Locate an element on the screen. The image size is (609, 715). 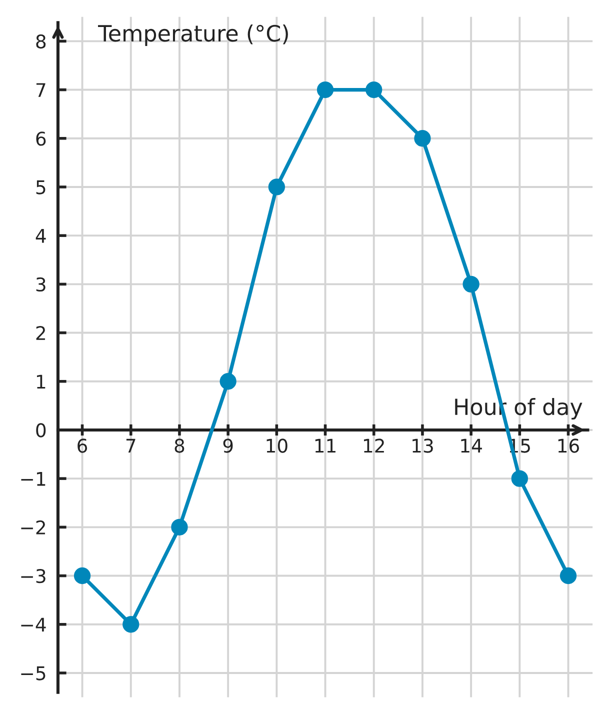
x-tick-label: 7 is located at coordinates (131, 445).